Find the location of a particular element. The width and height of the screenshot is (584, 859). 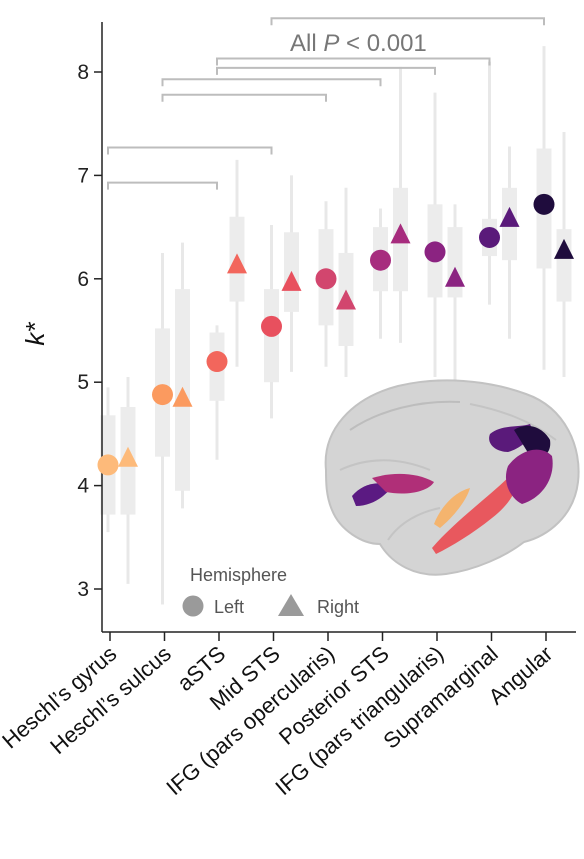

legend-right-label: Right is located at coordinates (338, 607).